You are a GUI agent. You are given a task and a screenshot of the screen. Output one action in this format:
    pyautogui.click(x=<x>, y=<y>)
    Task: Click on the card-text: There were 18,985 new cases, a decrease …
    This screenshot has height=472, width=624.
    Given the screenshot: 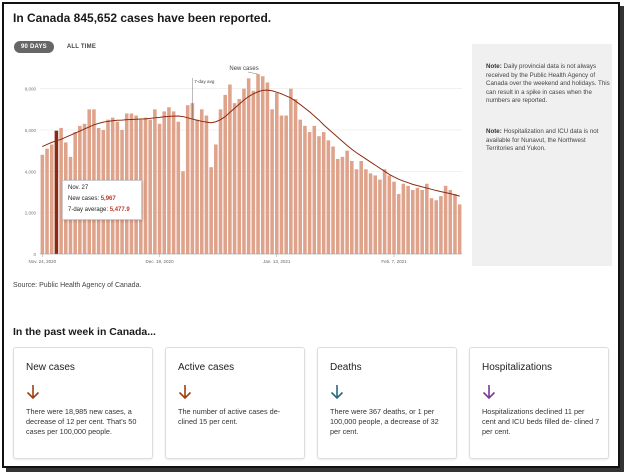 What is the action you would take?
    pyautogui.click(x=81, y=421)
    